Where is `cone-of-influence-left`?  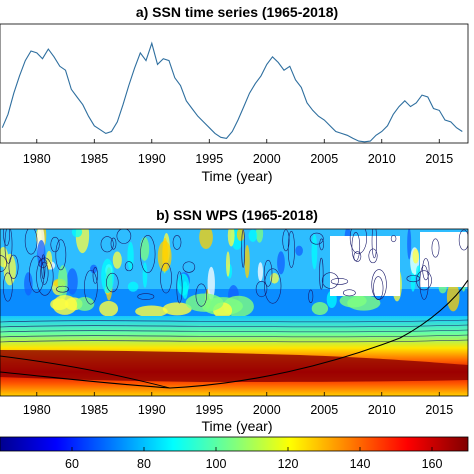 cone-of-influence-left is located at coordinates (85, 372).